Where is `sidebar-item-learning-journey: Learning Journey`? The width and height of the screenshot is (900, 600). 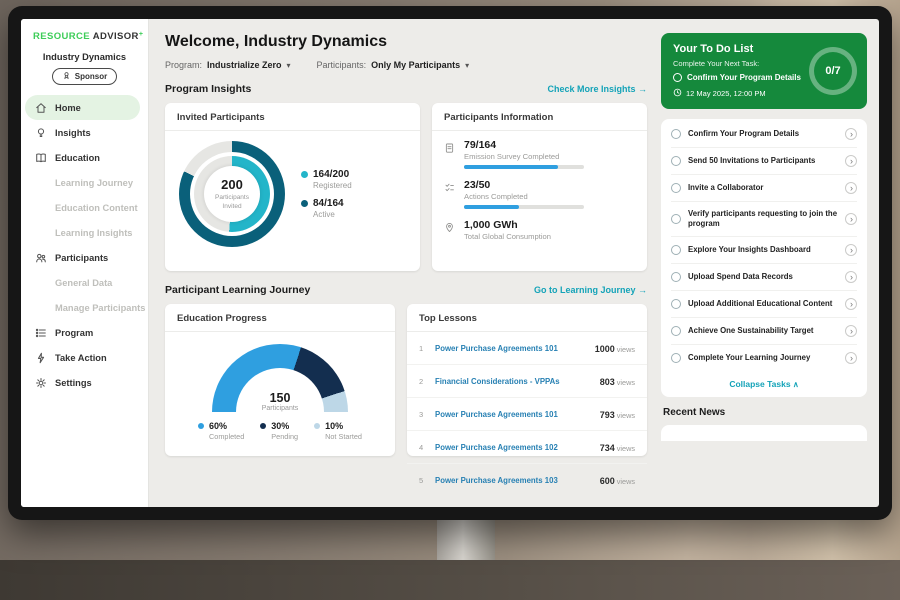
sidebar-item-learning-journey: Learning Journey is located at coordinates (84, 182).